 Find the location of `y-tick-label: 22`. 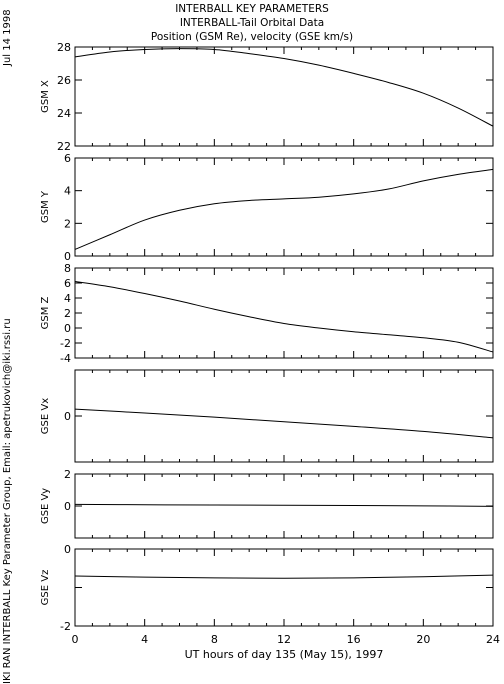

y-tick-label: 22 is located at coordinates (64, 146).